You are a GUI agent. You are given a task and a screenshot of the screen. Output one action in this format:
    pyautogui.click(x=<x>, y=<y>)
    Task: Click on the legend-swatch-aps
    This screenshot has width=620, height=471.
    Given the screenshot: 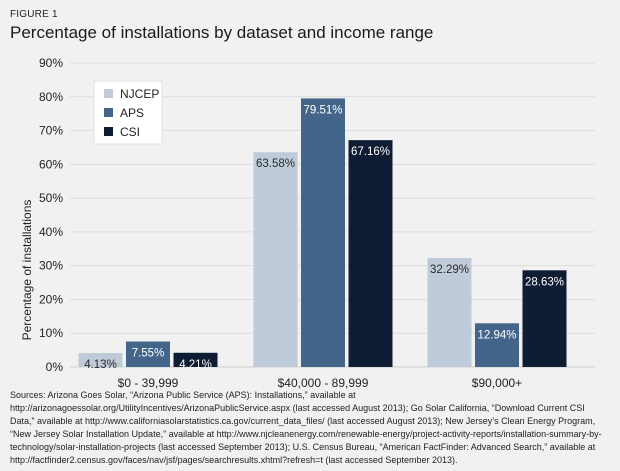 What is the action you would take?
    pyautogui.click(x=108, y=112)
    